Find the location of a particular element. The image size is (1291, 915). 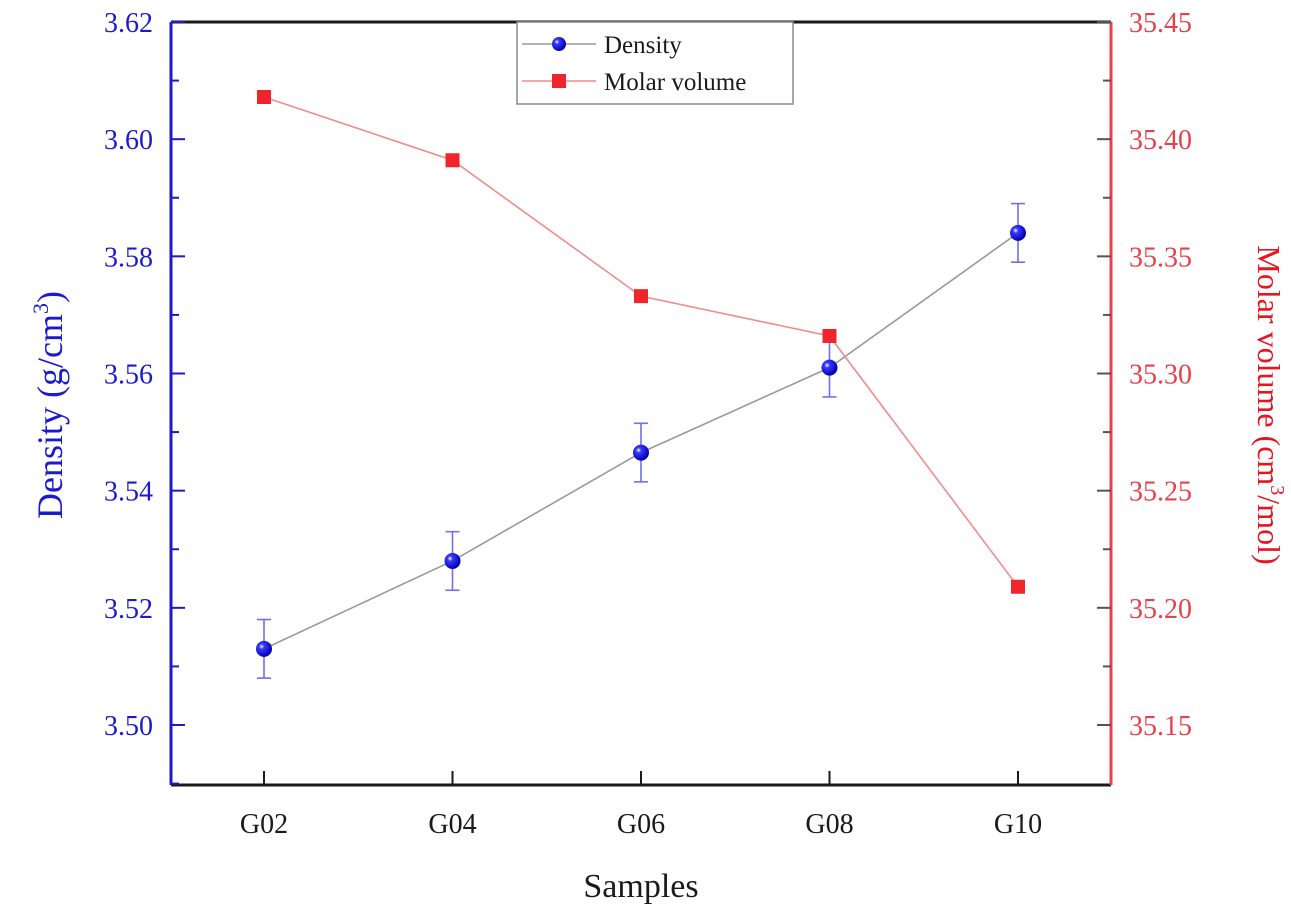

x-tick-label: G04 is located at coordinates (452, 824).